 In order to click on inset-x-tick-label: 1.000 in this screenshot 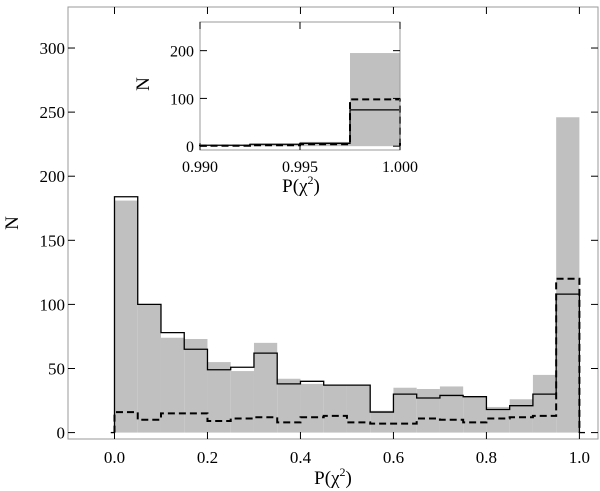, I will do `click(400, 167)`.